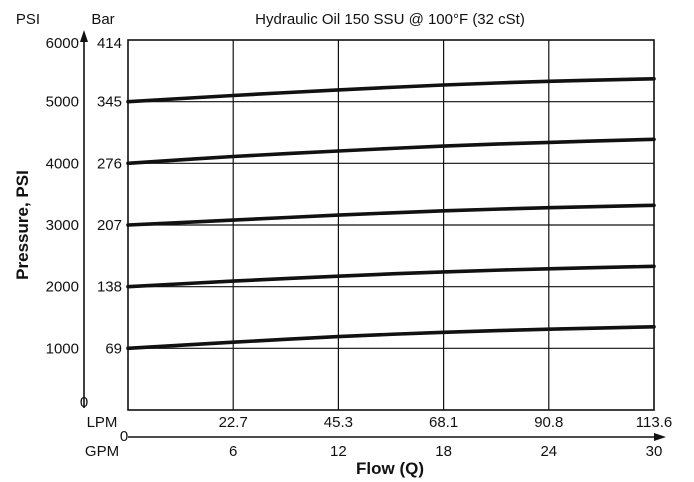 This screenshot has height=482, width=694. What do you see at coordinates (109, 102) in the screenshot?
I see `y-tick-label-bar: 345` at bounding box center [109, 102].